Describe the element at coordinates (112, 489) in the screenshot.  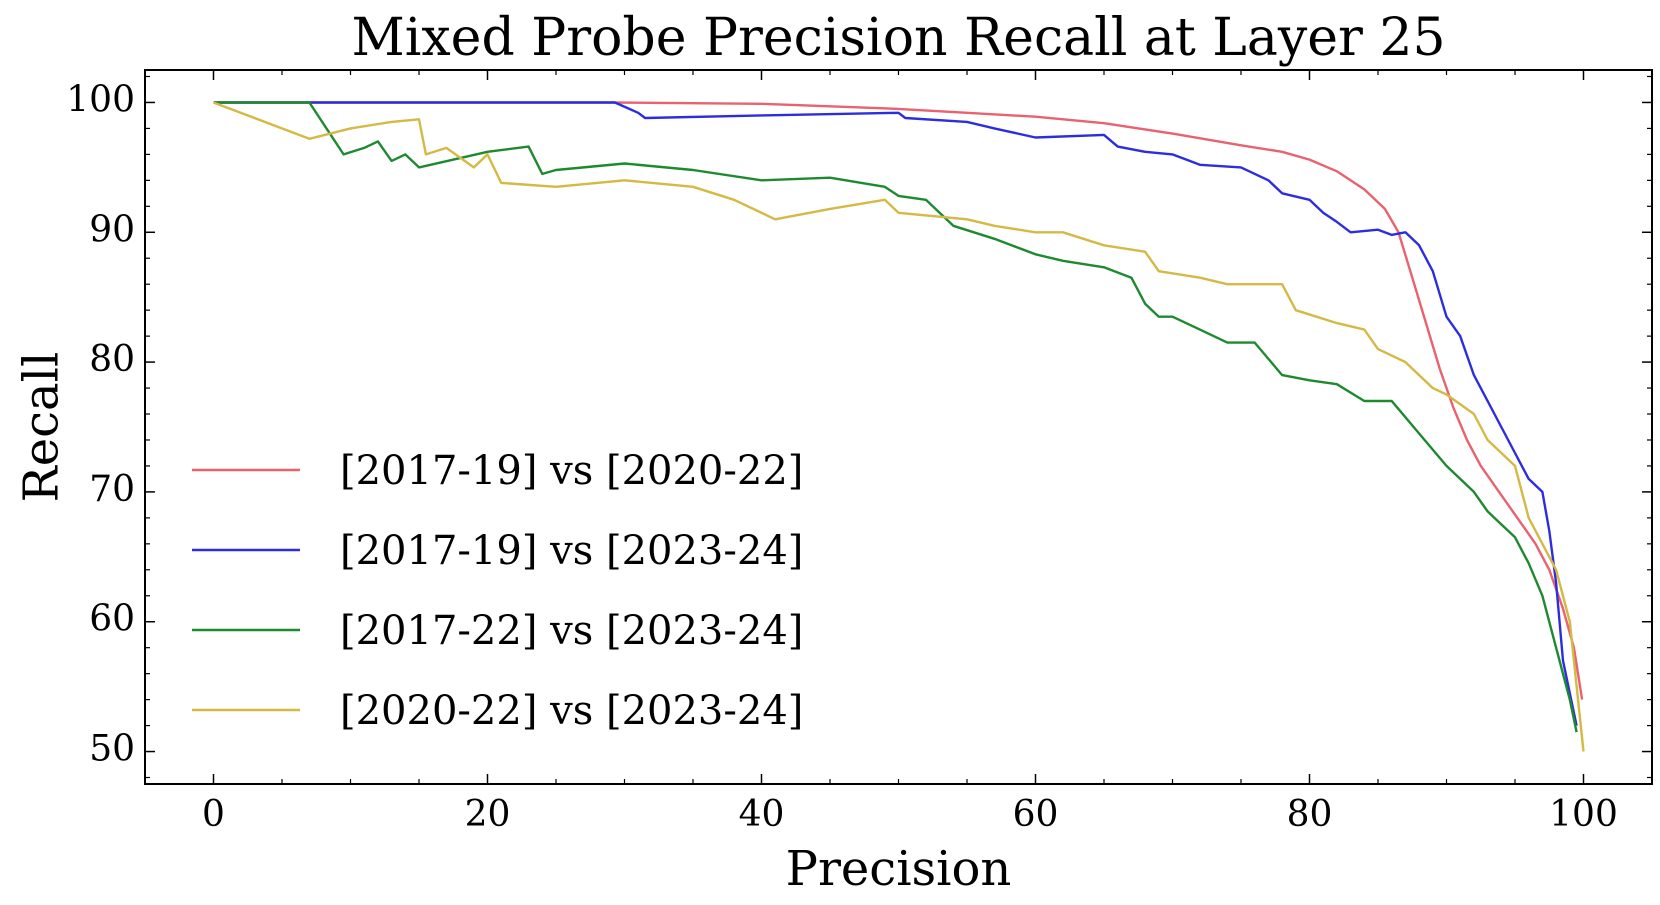
I see `y-tick-label: 70` at that location.